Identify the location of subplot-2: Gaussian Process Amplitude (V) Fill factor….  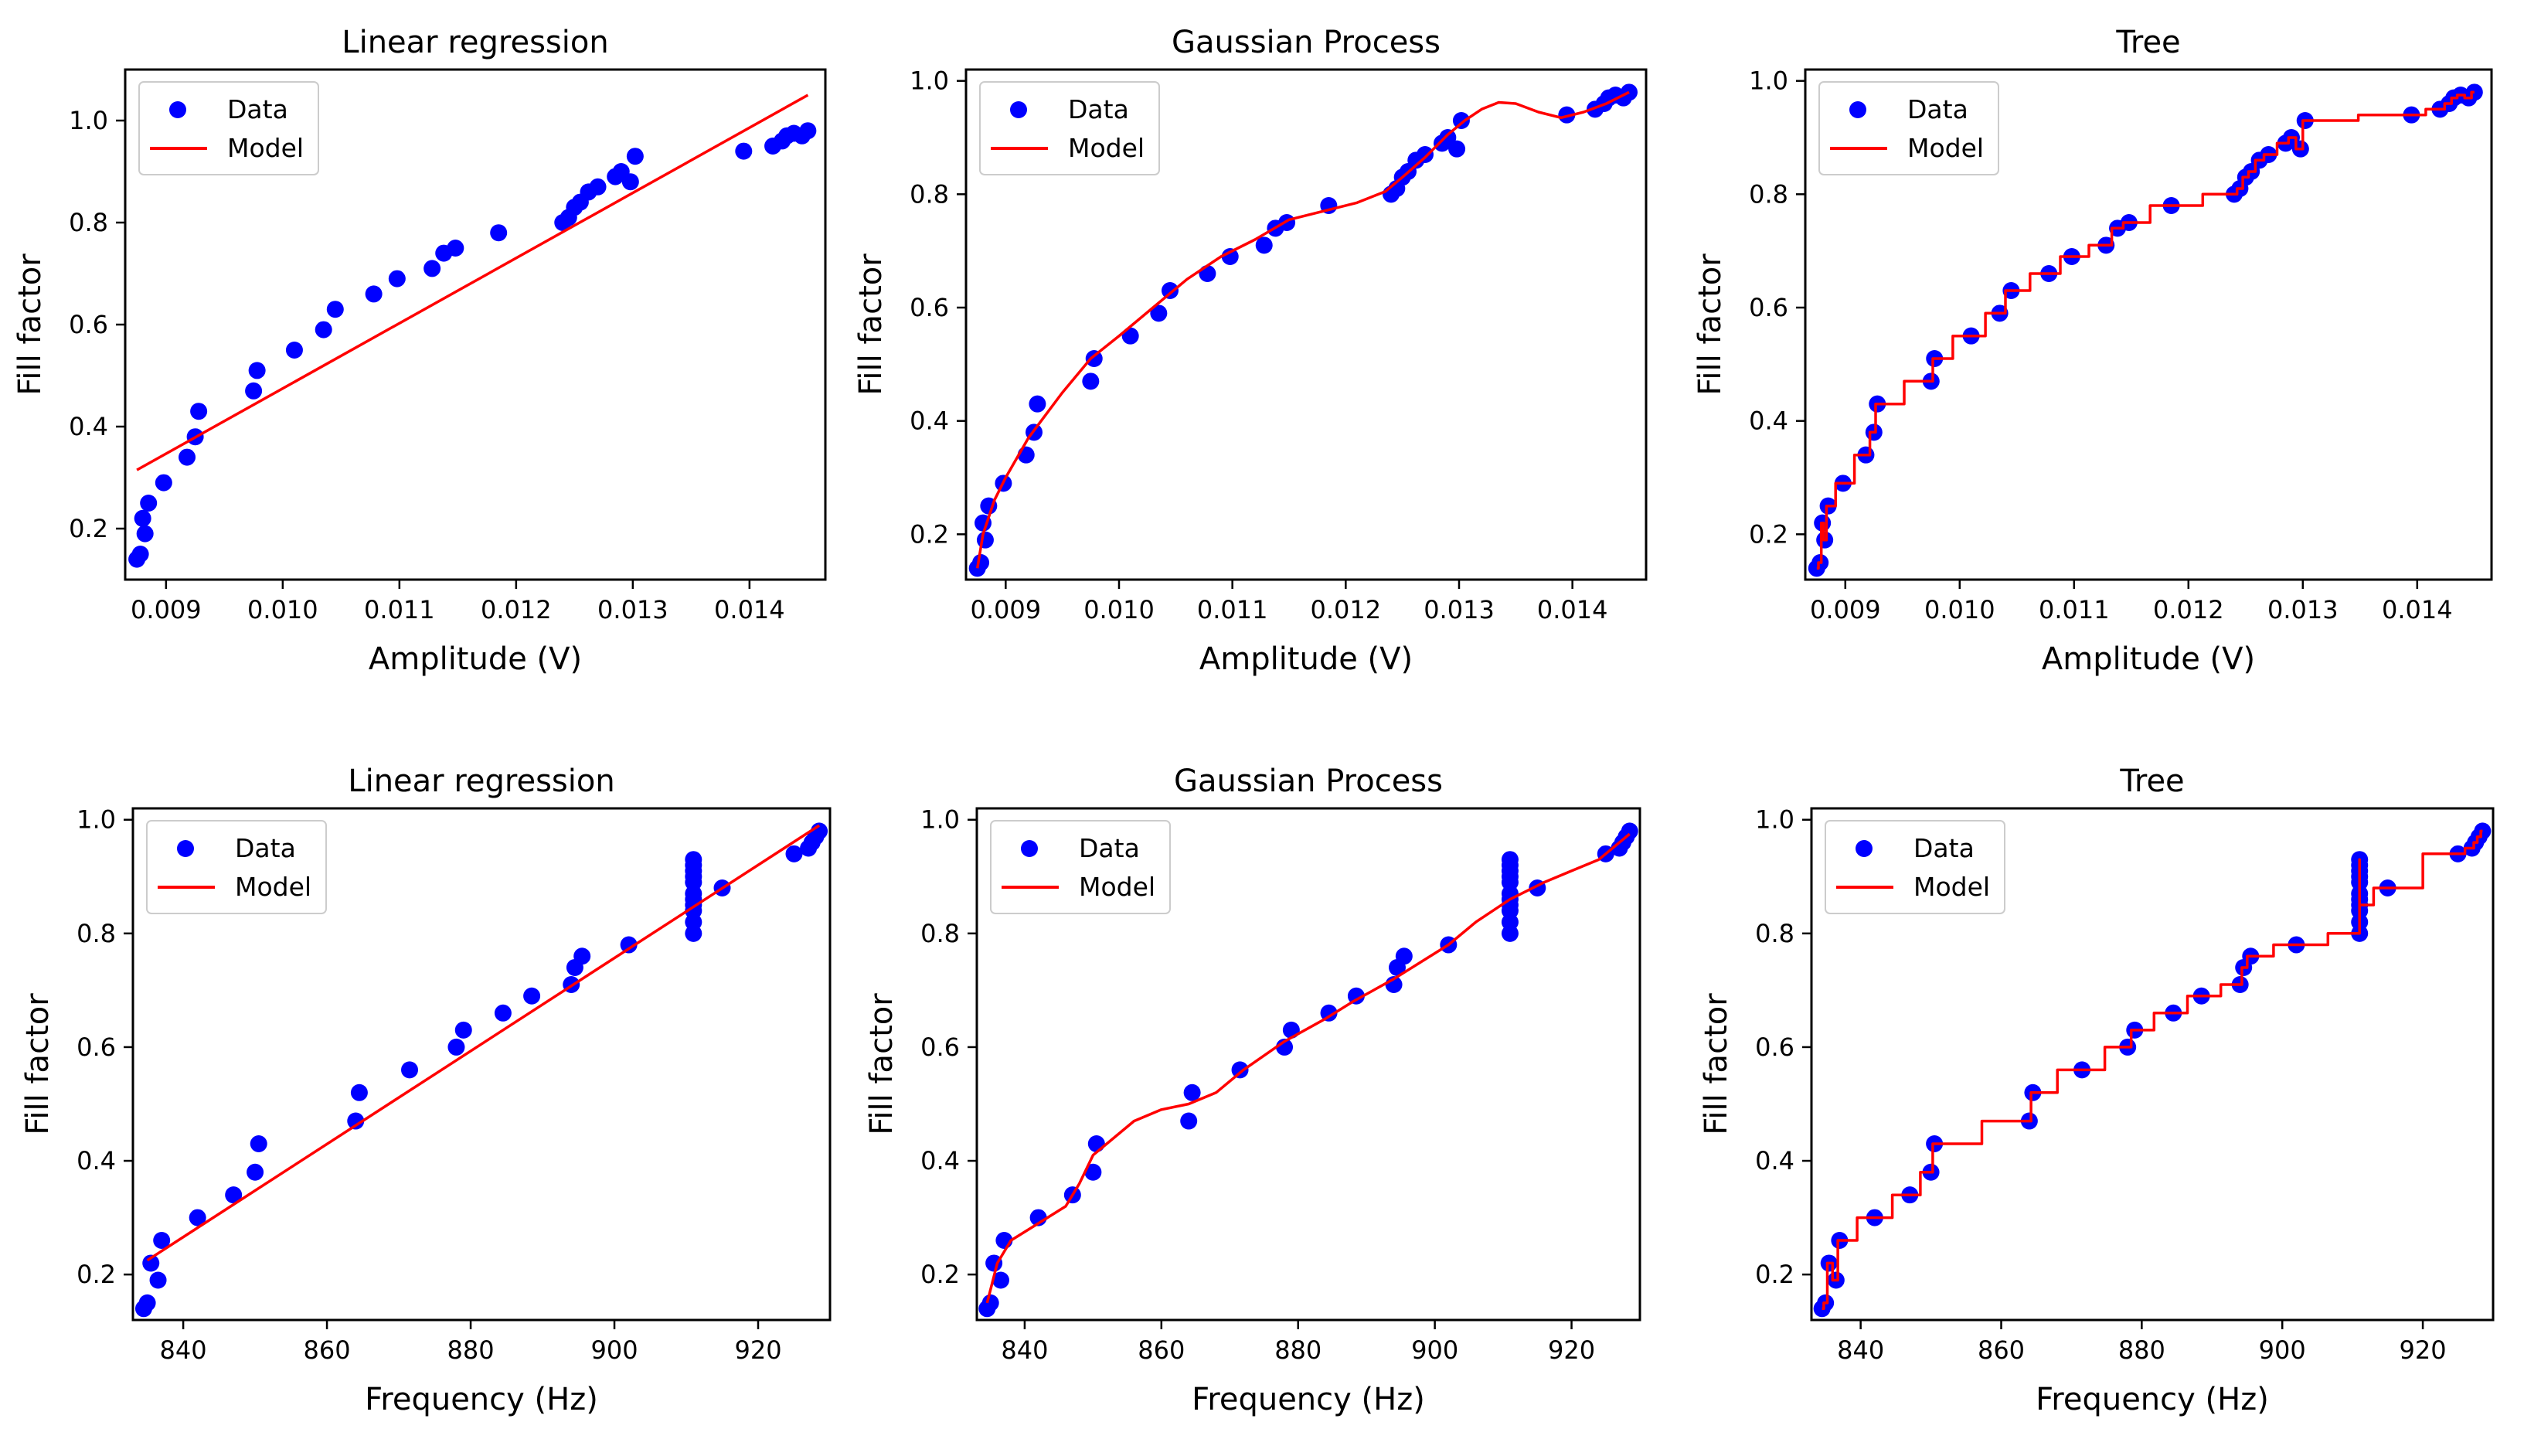
(1251, 351).